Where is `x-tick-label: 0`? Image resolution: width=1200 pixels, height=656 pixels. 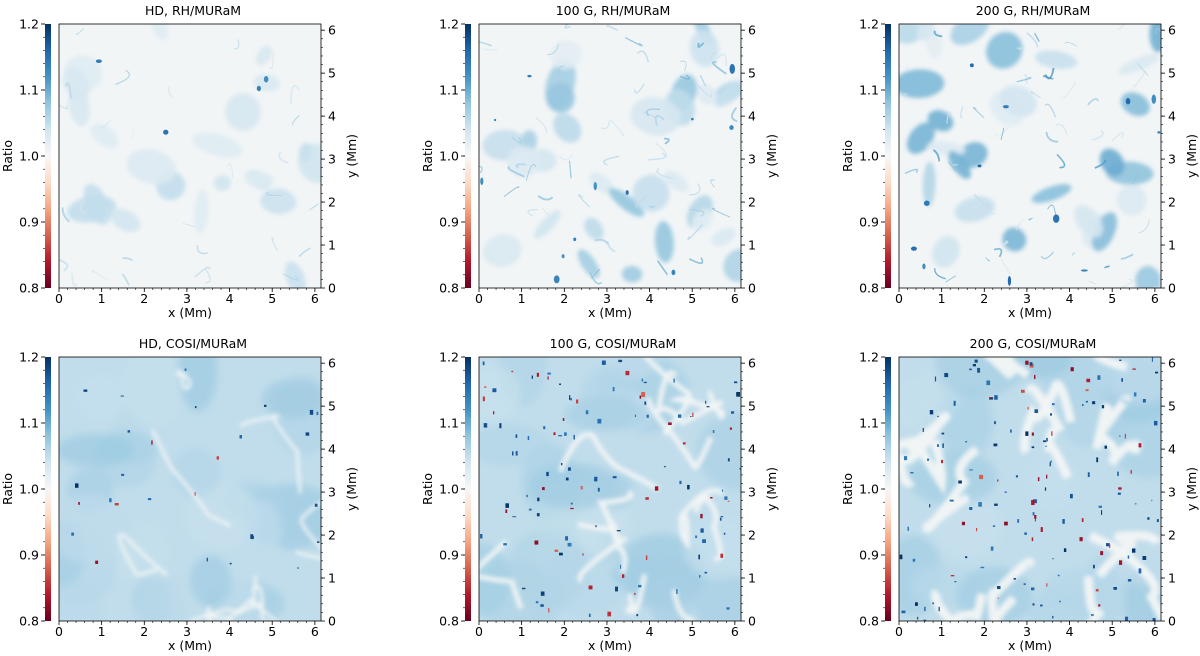
x-tick-label: 0 is located at coordinates (59, 298).